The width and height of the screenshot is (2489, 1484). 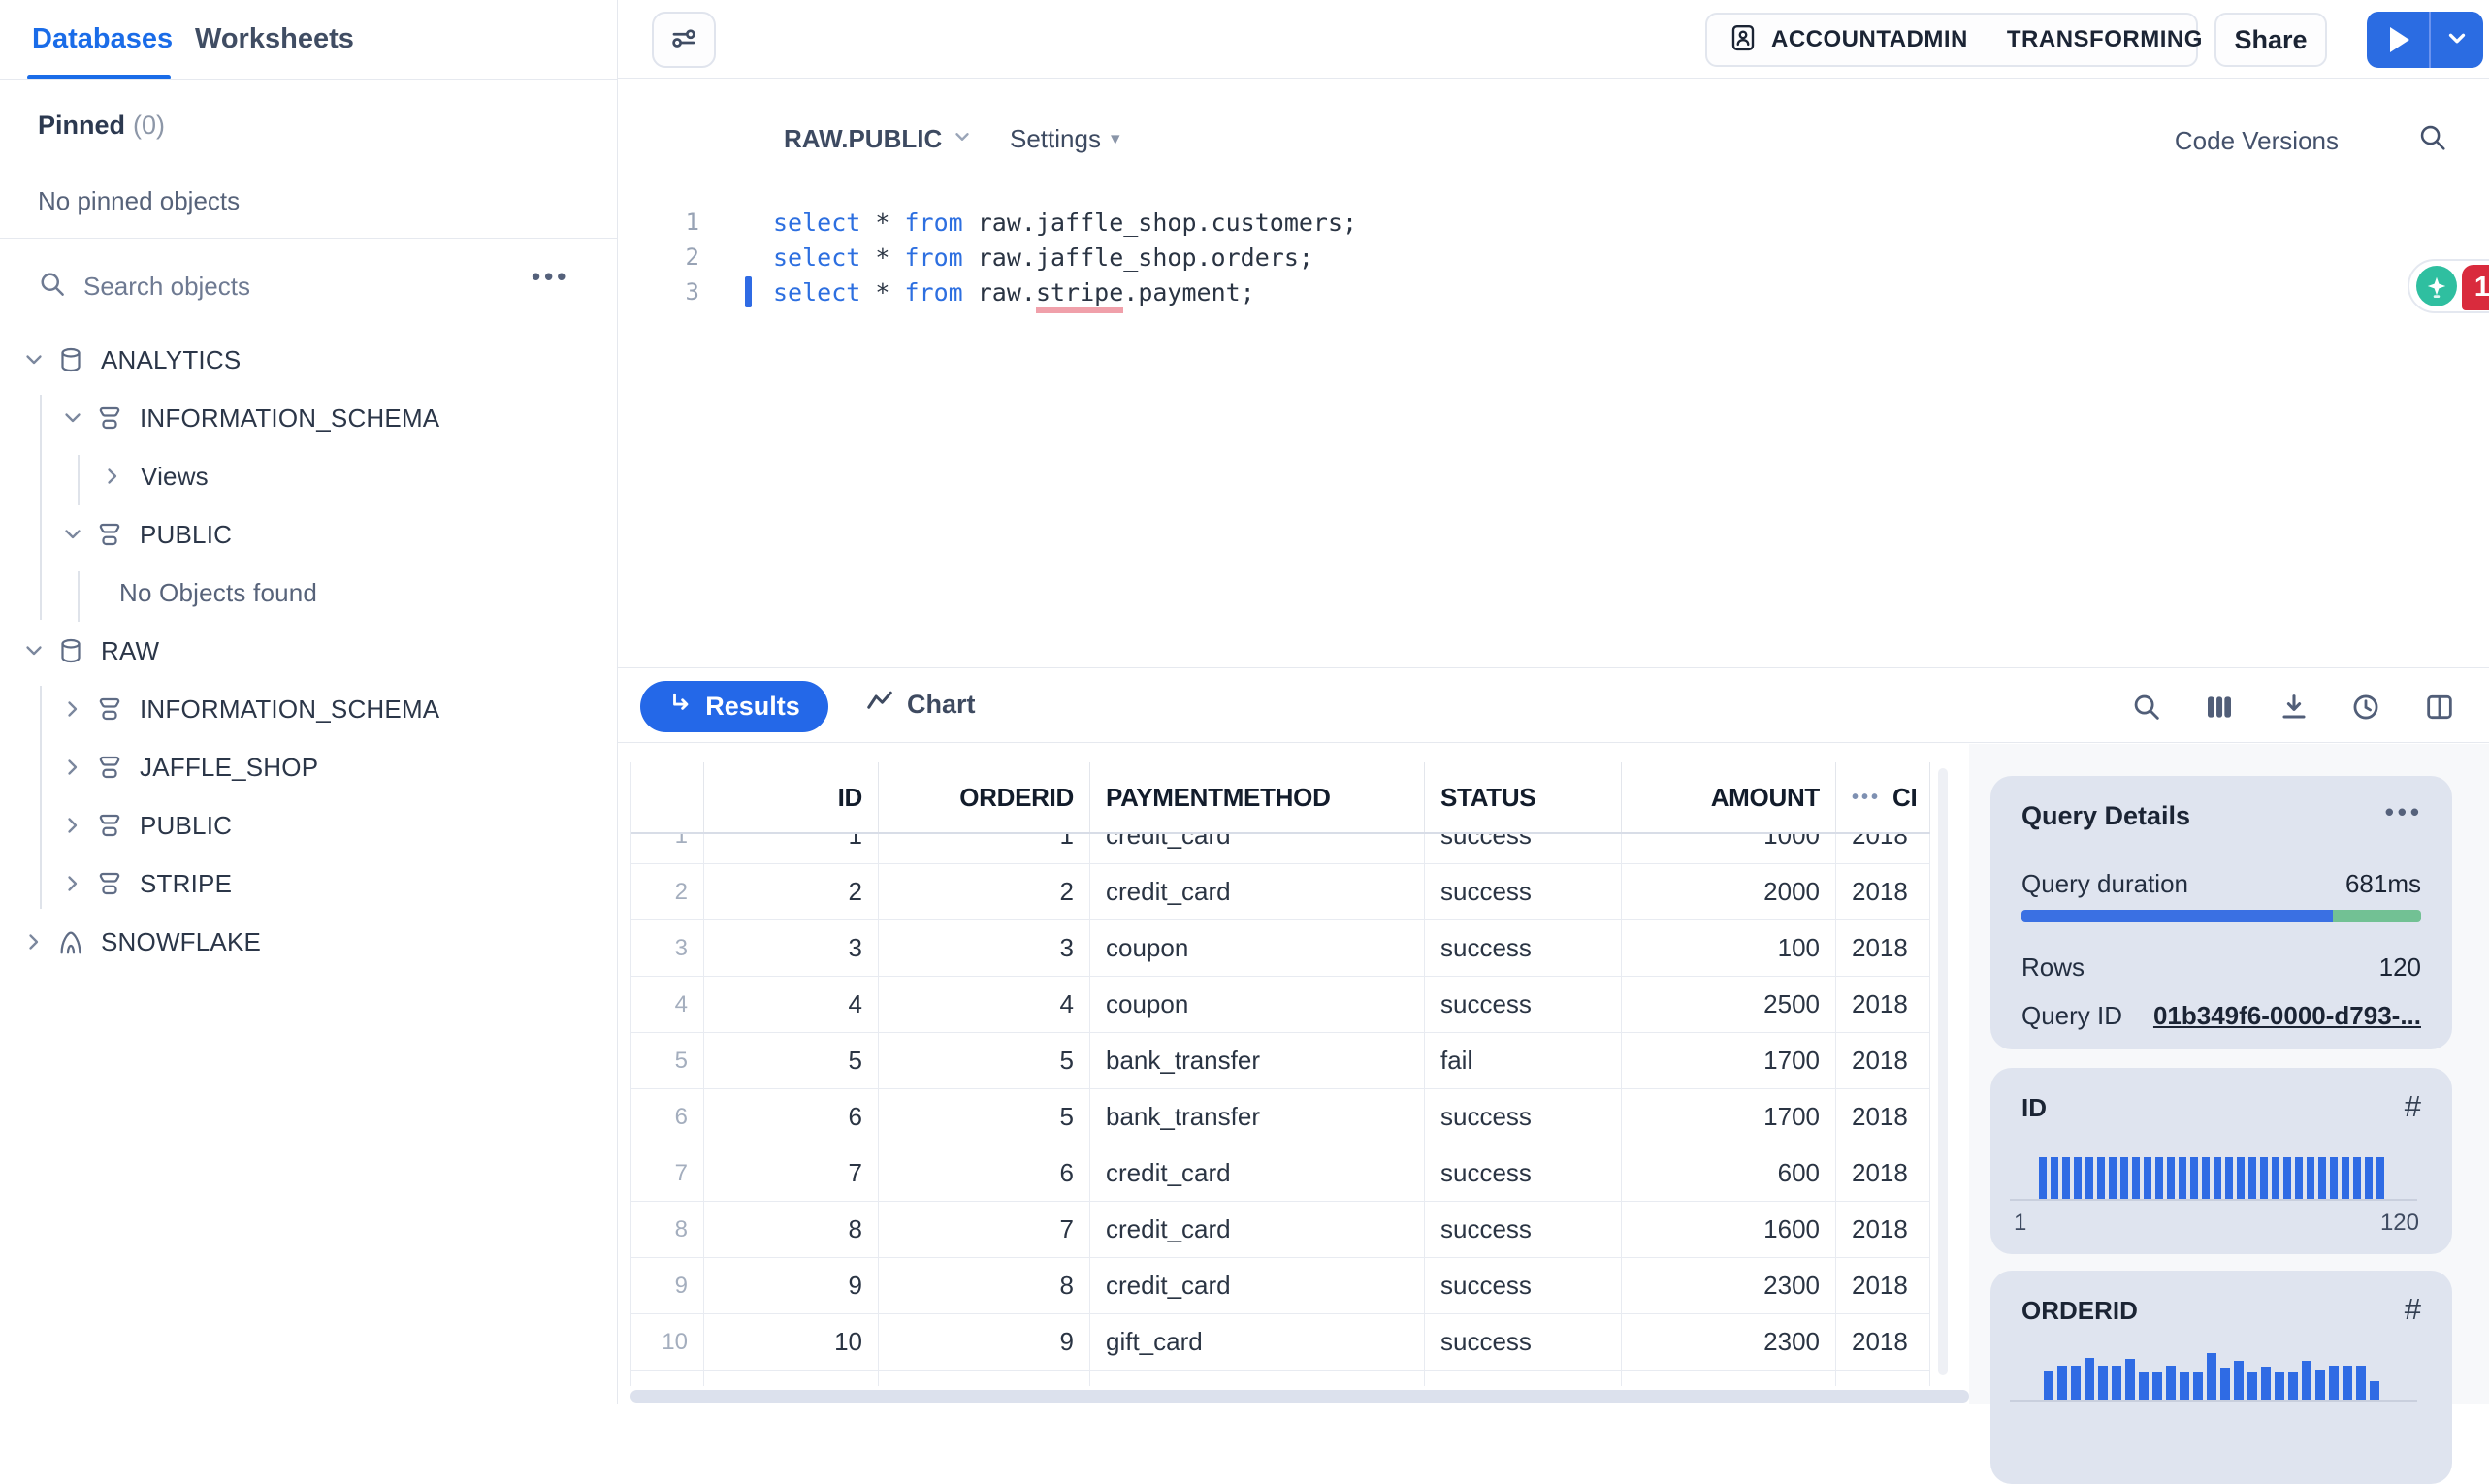 What do you see at coordinates (2365, 709) in the screenshot?
I see `history-clock-icon` at bounding box center [2365, 709].